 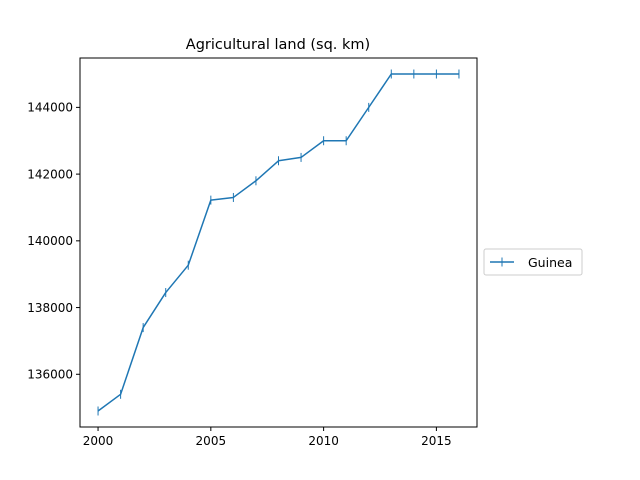 I want to click on x-tick-label: 2000, so click(x=98, y=441).